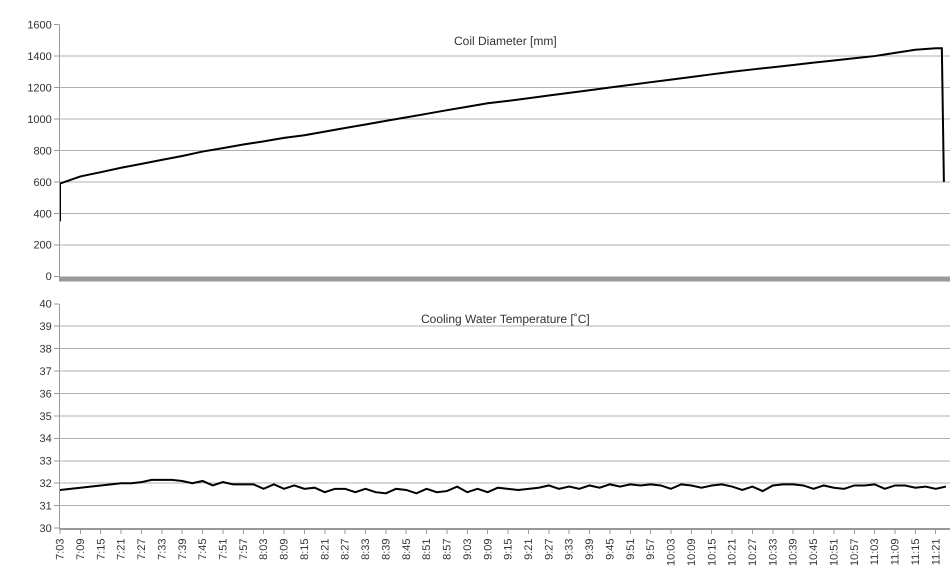  What do you see at coordinates (732, 552) in the screenshot?
I see `x-tick-label: 10:21` at bounding box center [732, 552].